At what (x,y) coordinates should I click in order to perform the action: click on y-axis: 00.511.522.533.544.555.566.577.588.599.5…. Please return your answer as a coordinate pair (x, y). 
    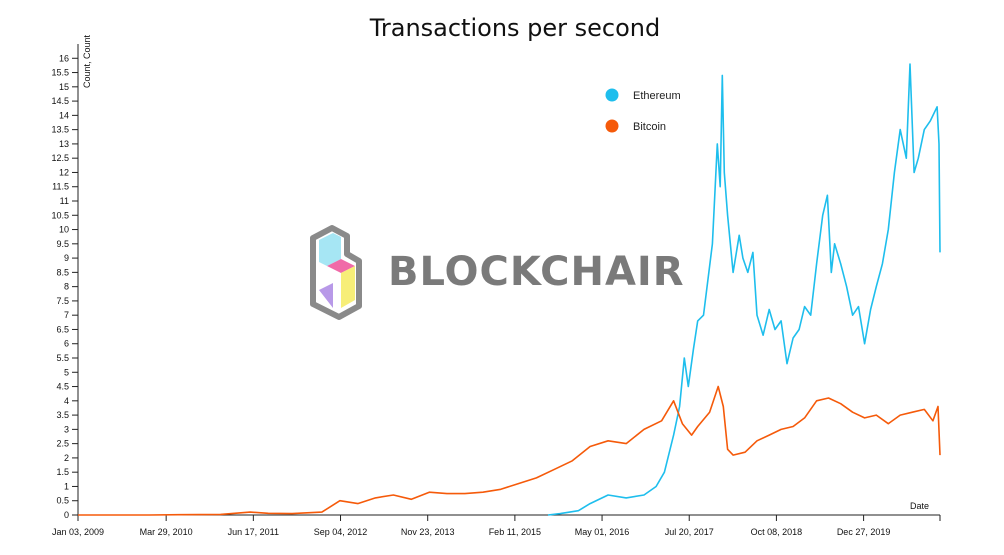
    Looking at the image, I should click on (65, 282).